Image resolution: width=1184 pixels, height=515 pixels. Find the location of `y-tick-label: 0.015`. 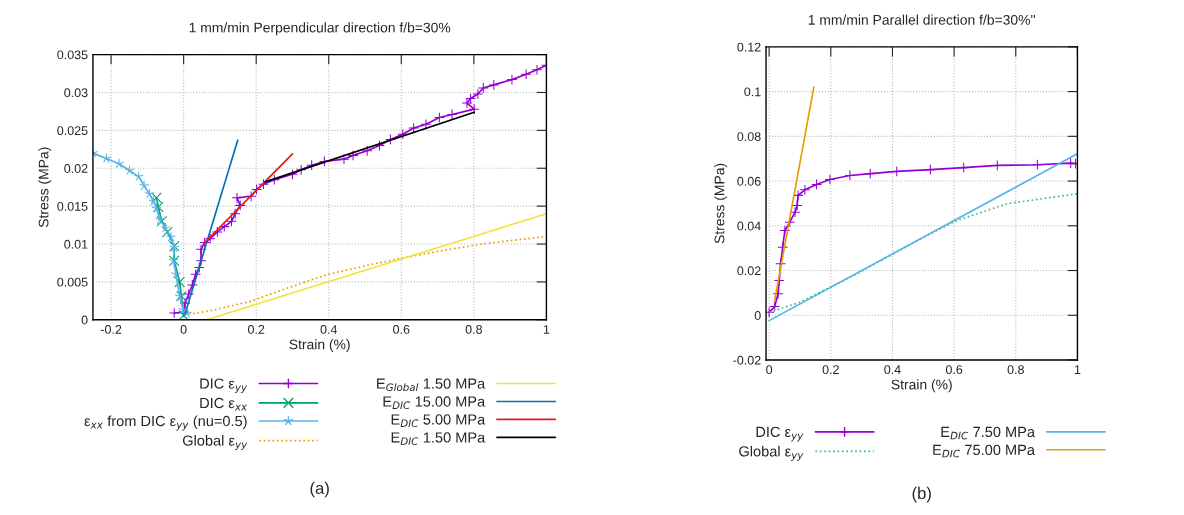

y-tick-label: 0.015 is located at coordinates (72, 206).